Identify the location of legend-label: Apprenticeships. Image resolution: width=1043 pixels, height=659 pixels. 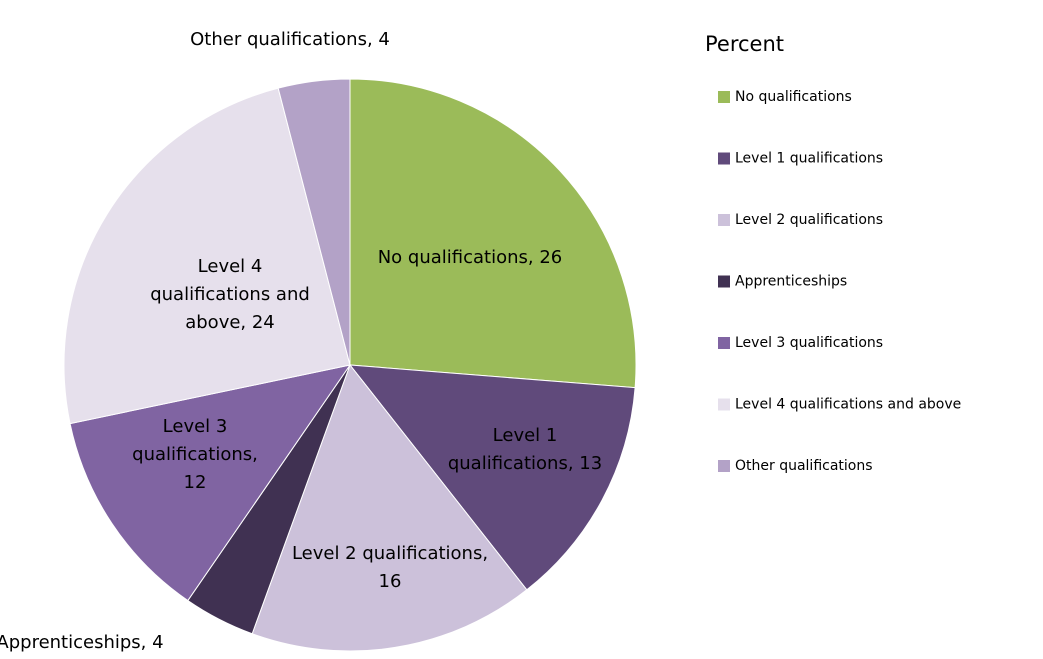
(791, 282).